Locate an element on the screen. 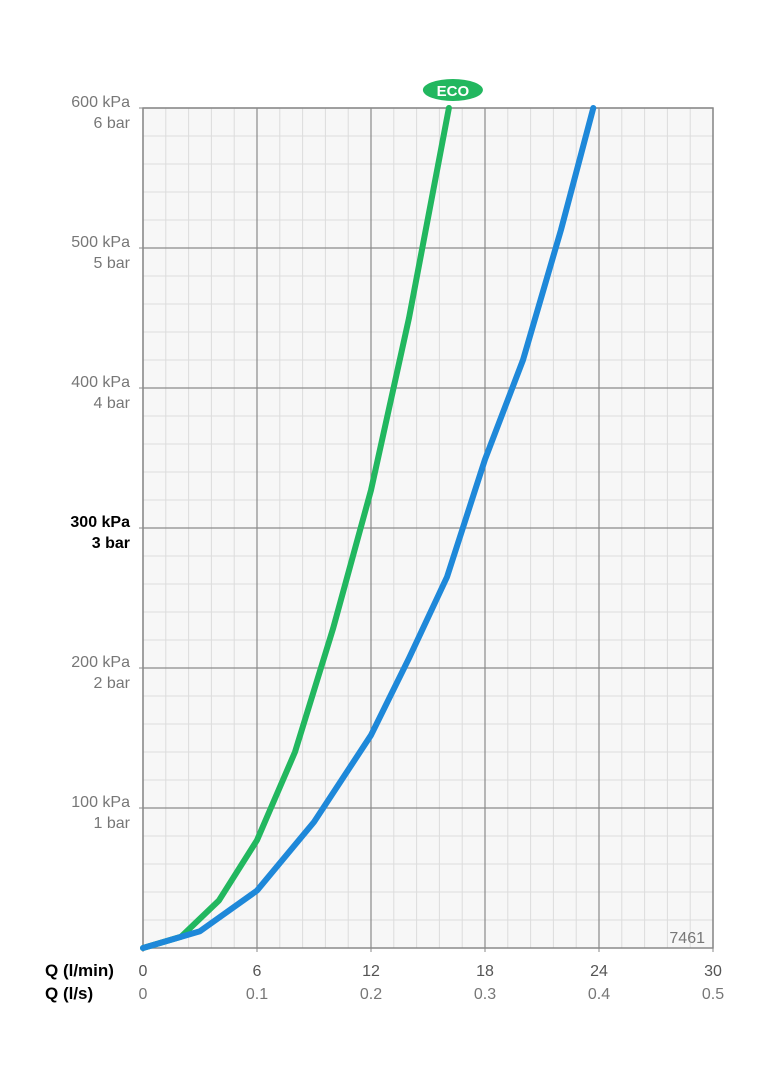 This screenshot has height=1085, width=764. x-tick-label: 12 is located at coordinates (371, 971).